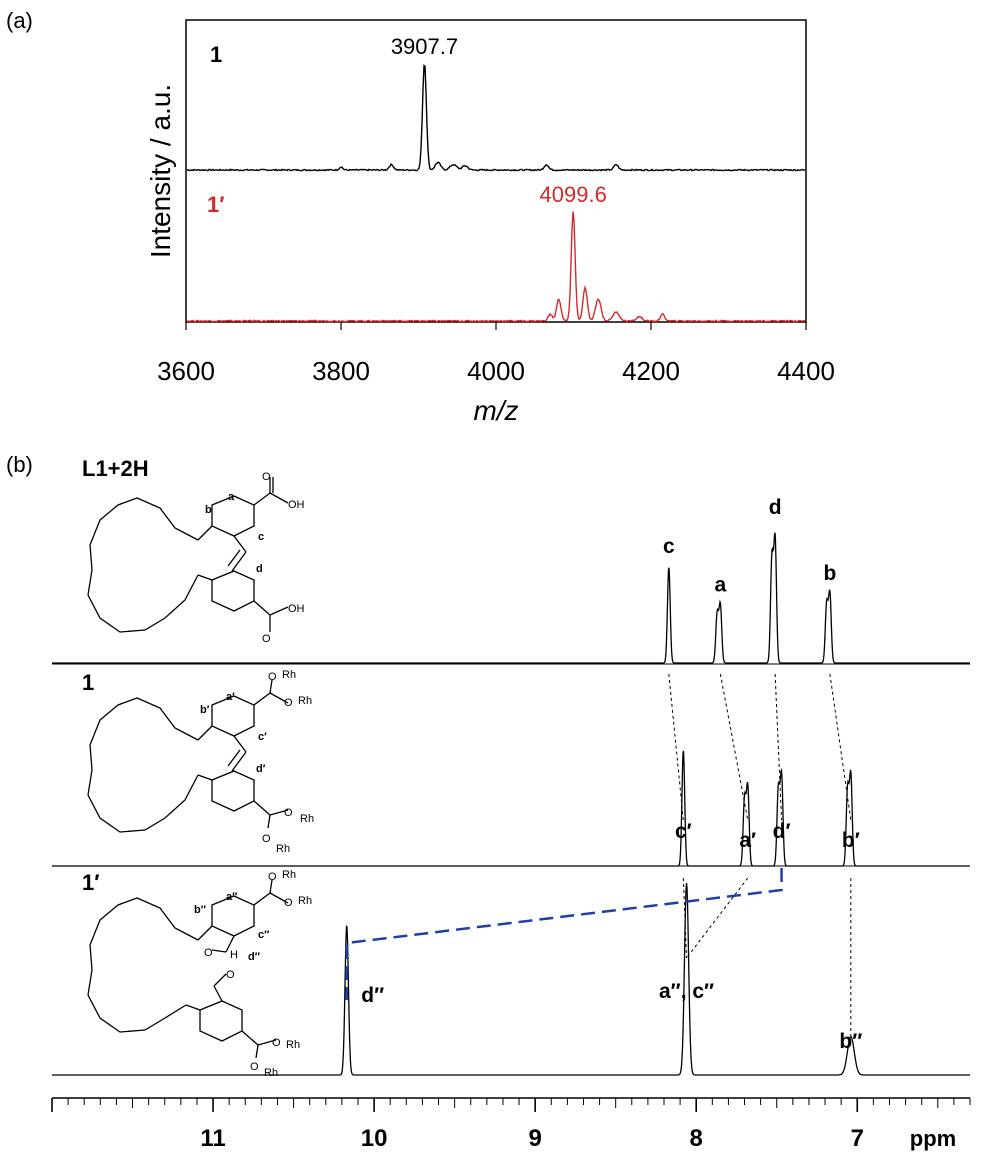 This screenshot has height=1161, width=981. I want to click on complex1-rh-4: Rh, so click(283, 849).